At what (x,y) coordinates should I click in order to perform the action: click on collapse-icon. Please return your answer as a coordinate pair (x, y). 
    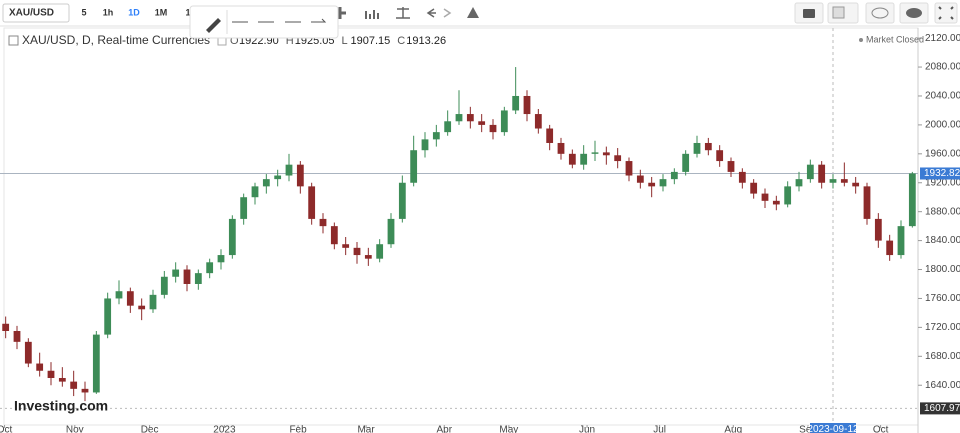
    Looking at the image, I should click on (13, 40).